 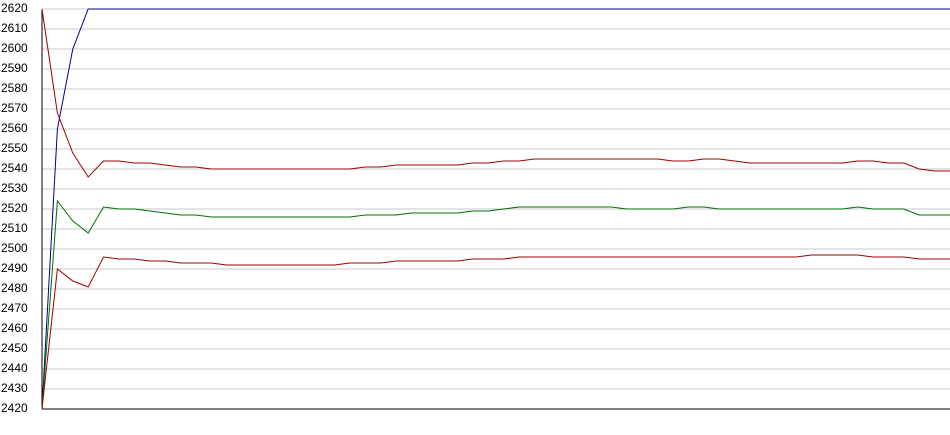 I want to click on y-tick-label: 2530, so click(x=14, y=188).